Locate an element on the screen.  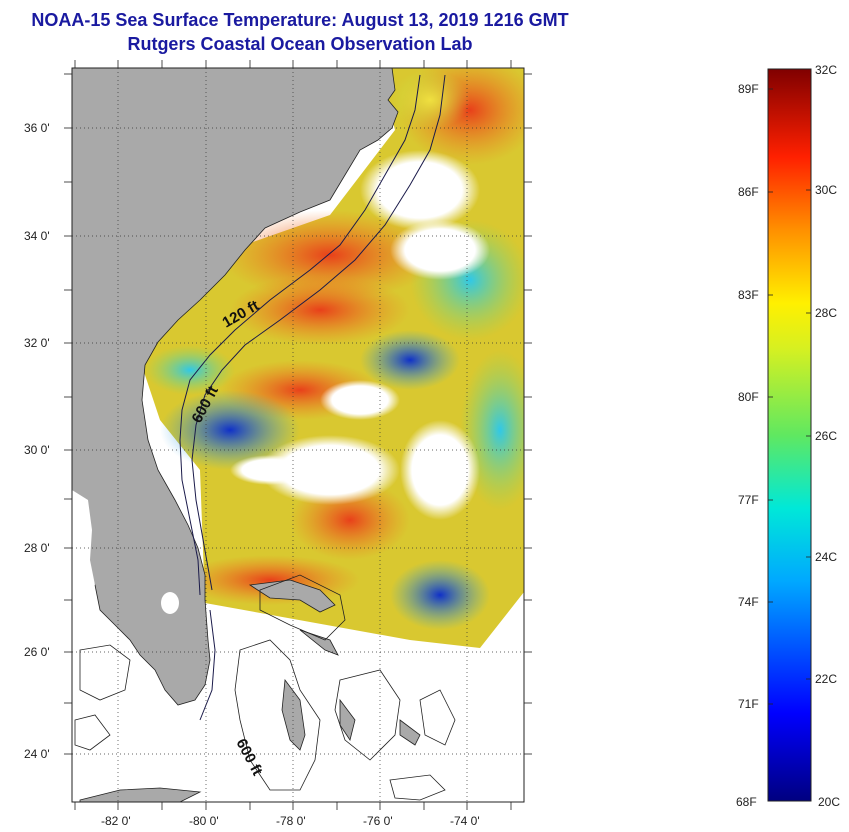
lon-label-82: -82 0' is located at coordinates (116, 821).